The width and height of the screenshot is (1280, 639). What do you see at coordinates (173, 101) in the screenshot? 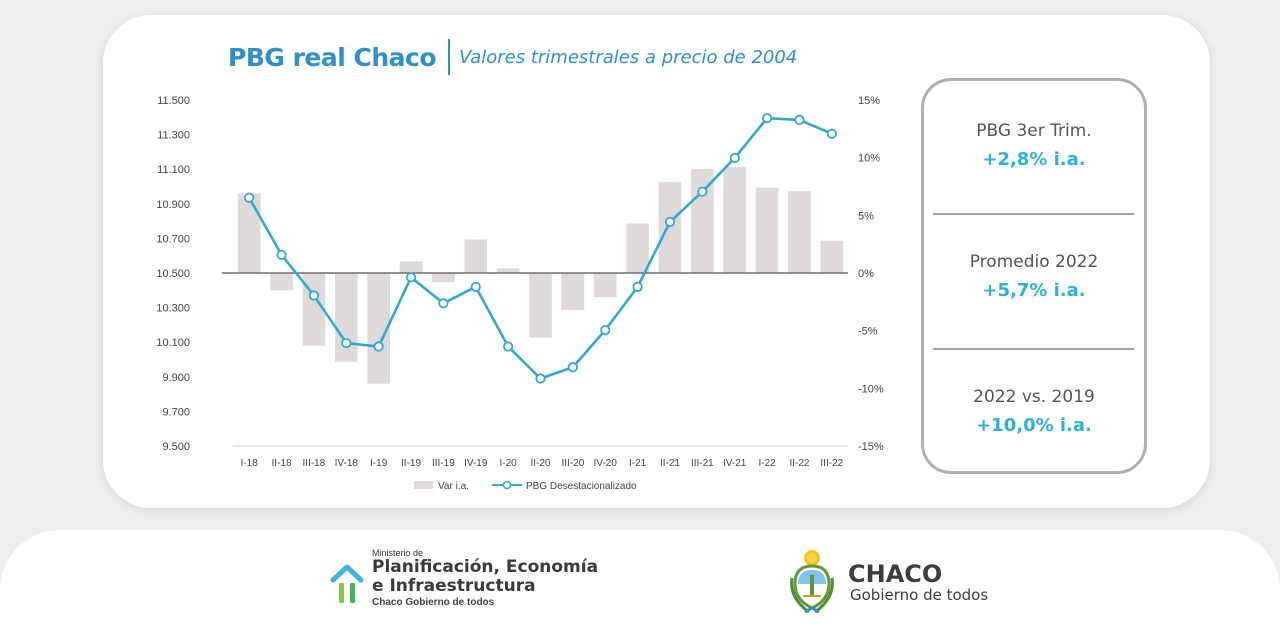
I see `y-left-tick-label: 11.500` at bounding box center [173, 101].